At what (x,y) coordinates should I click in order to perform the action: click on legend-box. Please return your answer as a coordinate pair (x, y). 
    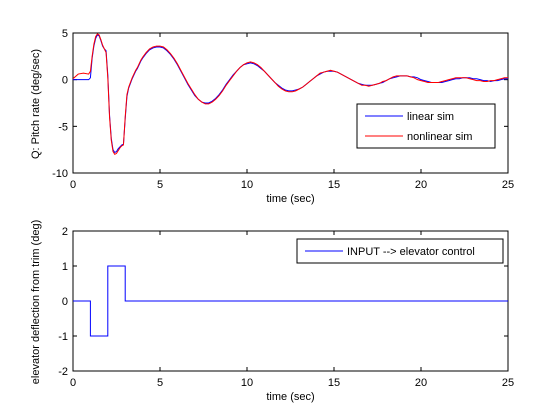
    Looking at the image, I should click on (426, 126).